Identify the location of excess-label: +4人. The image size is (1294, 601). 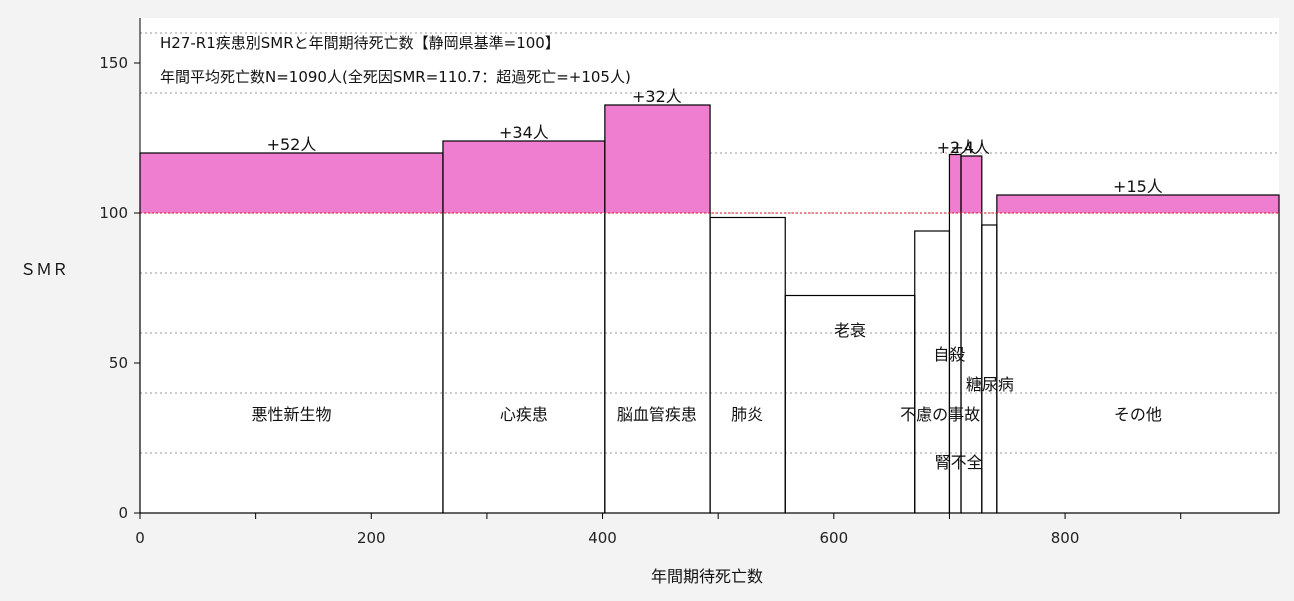
(970, 147).